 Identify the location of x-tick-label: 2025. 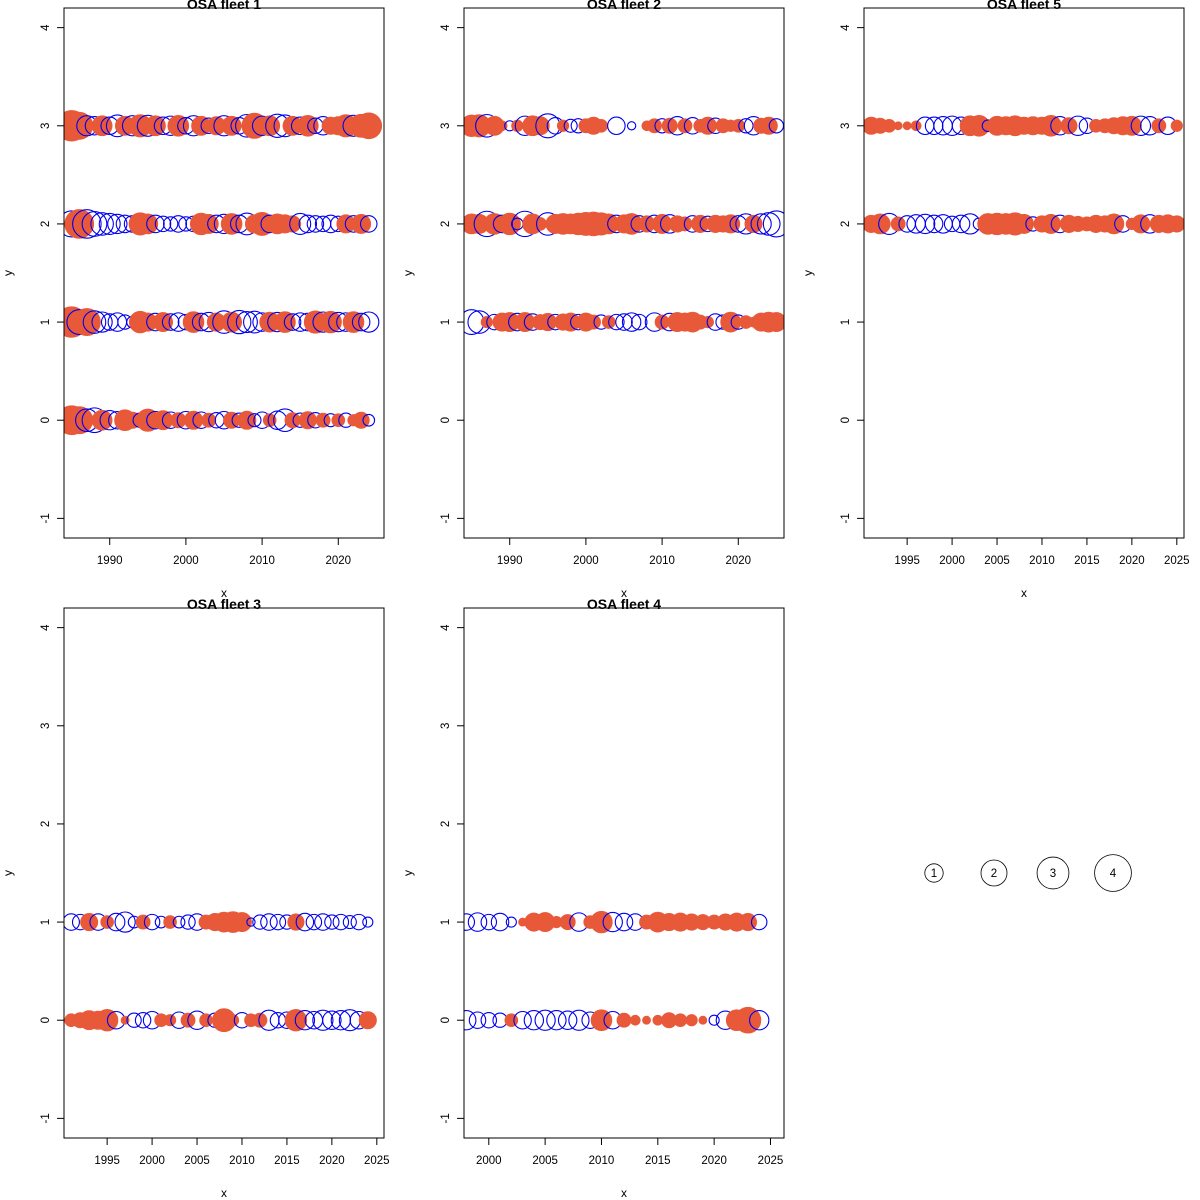
(771, 1161).